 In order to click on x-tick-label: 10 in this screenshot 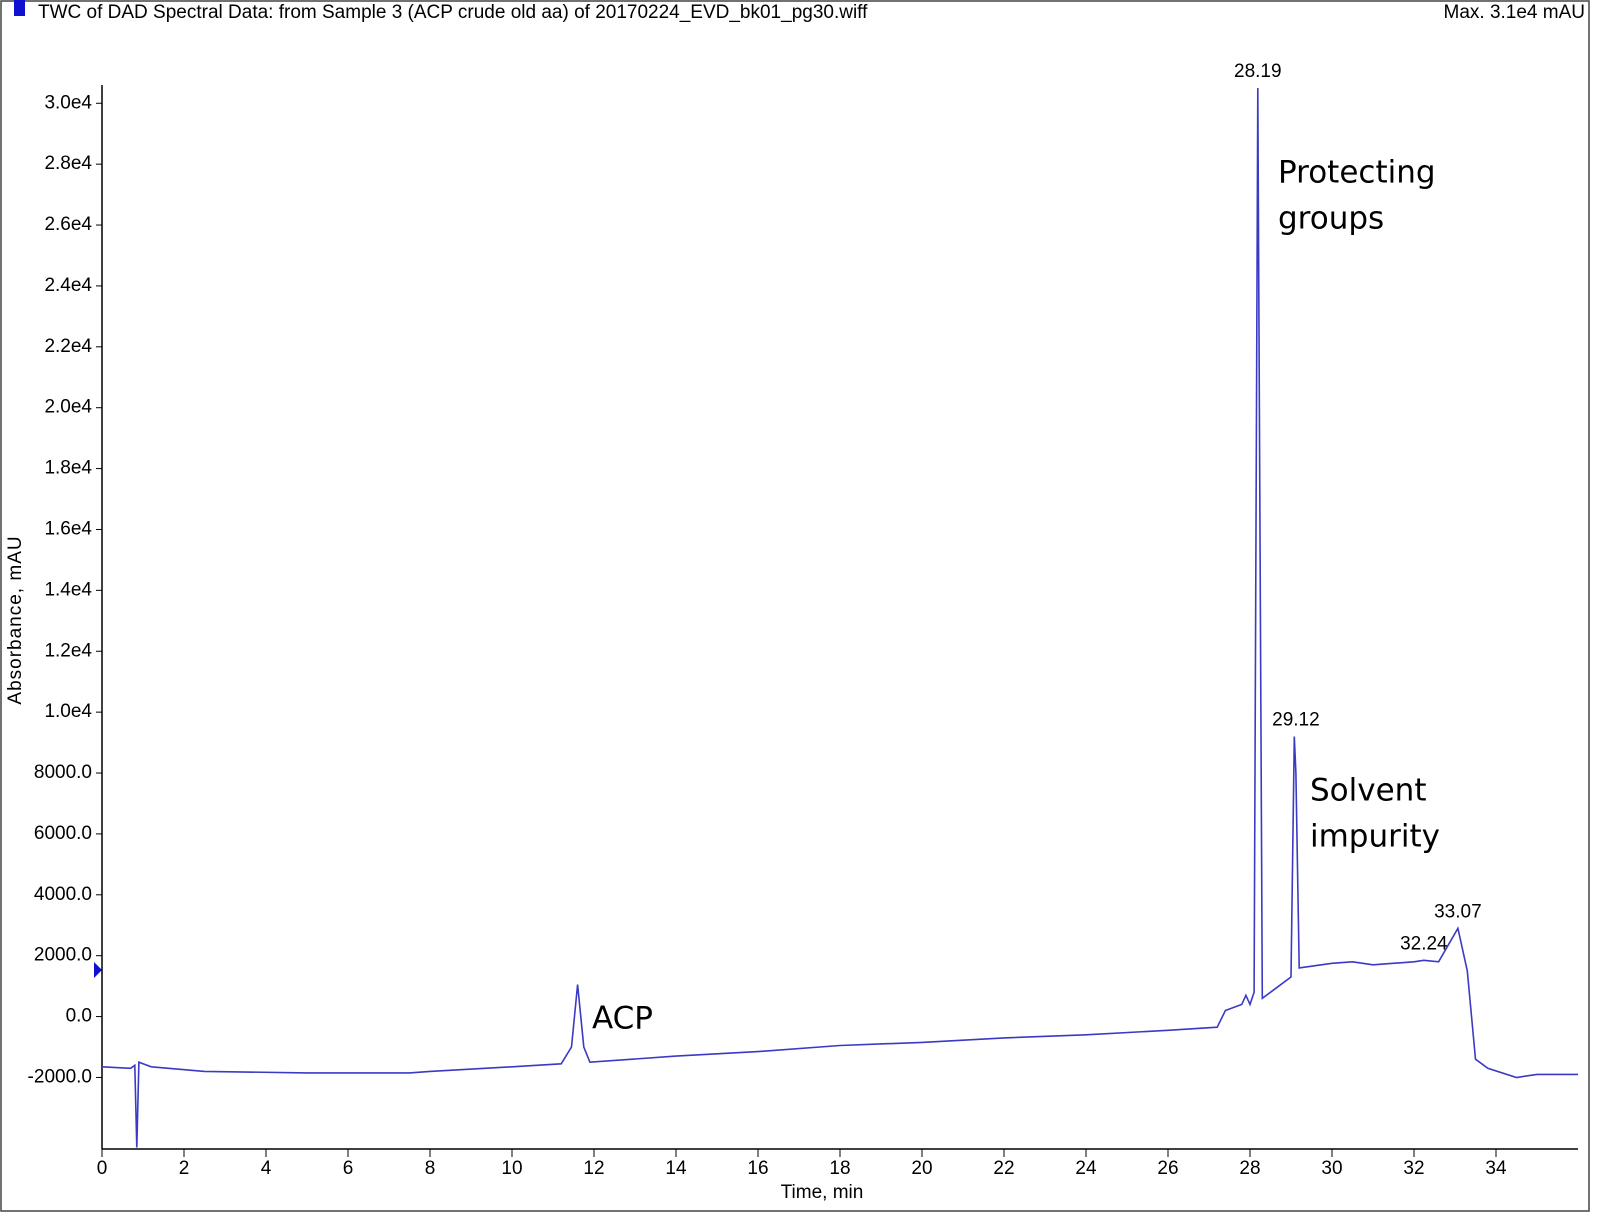, I will do `click(511, 1168)`.